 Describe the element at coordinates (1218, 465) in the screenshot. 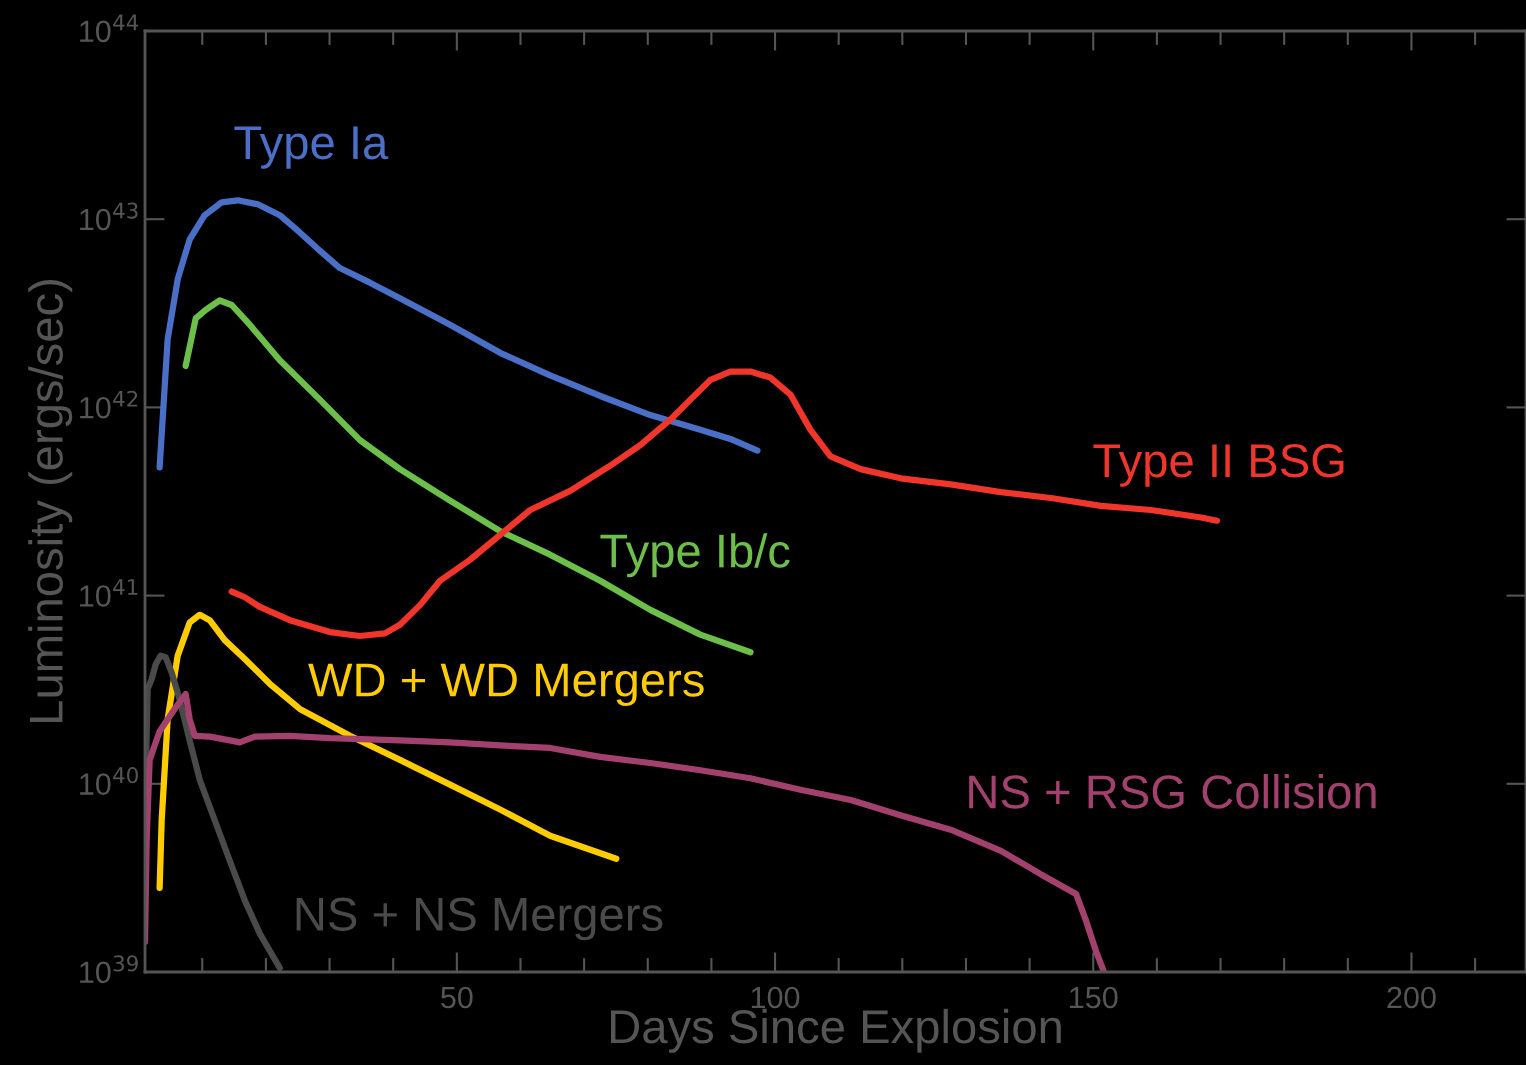

I see `series-label: Type II BSG` at that location.